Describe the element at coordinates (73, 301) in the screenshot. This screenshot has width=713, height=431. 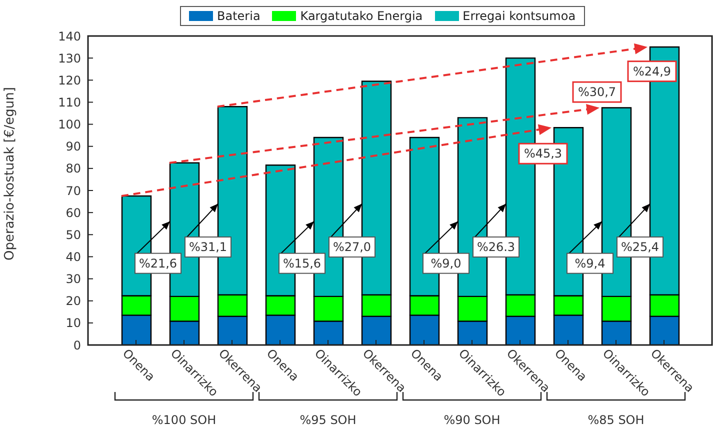
I see `y-tick-label: 20` at that location.